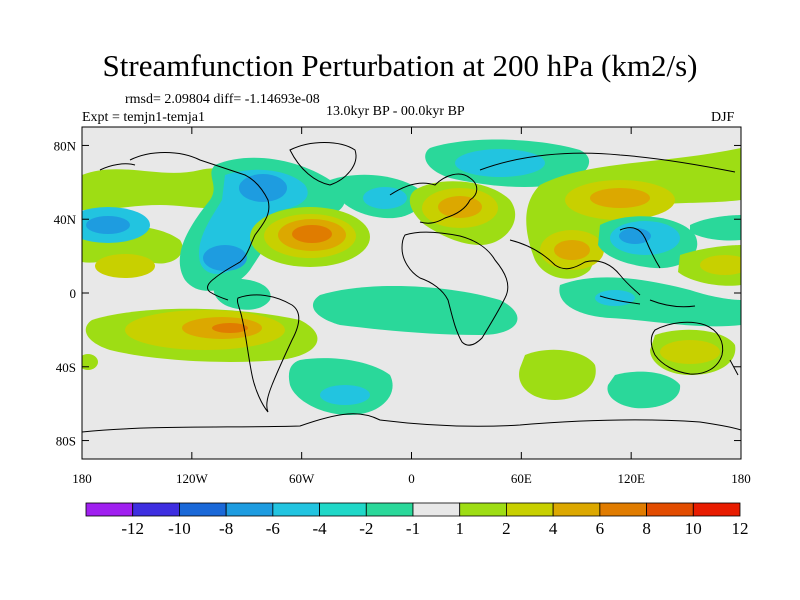 Image resolution: width=800 pixels, height=600 pixels. I want to click on experiment-label: Expt = temjn1-temja1, so click(143, 117).